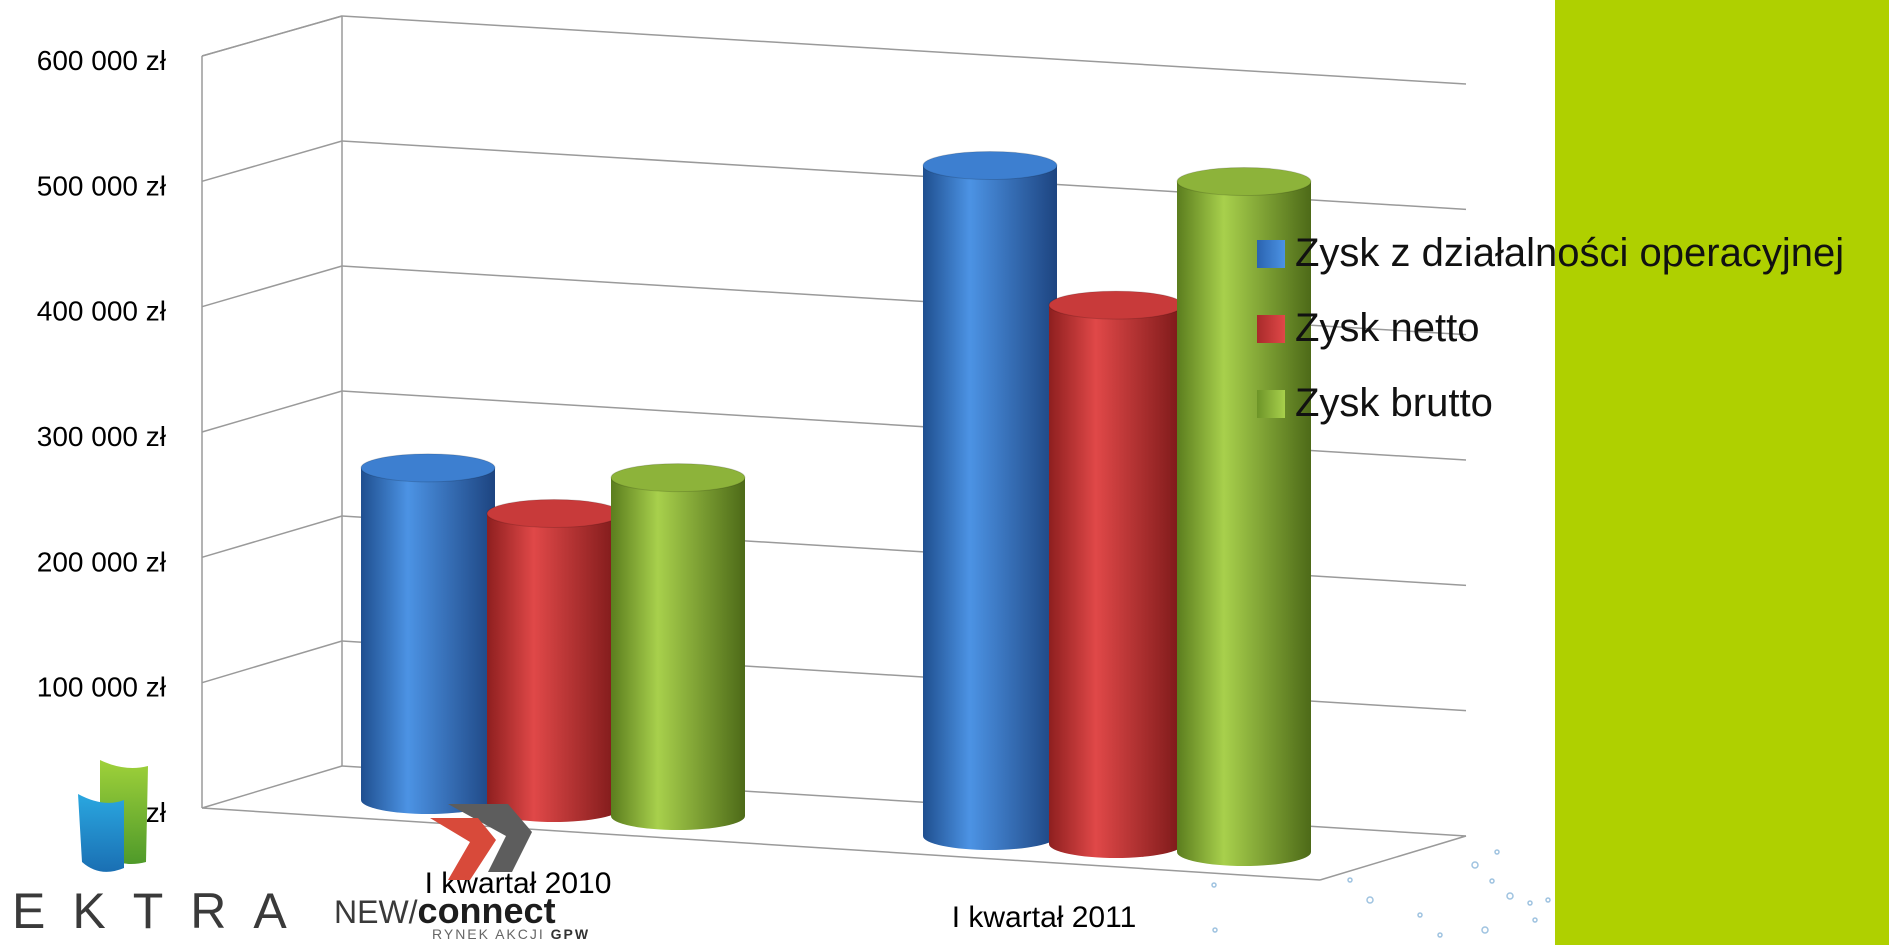 This screenshot has width=1889, height=945. What do you see at coordinates (761, 844) in the screenshot?
I see `floor-front-edge` at bounding box center [761, 844].